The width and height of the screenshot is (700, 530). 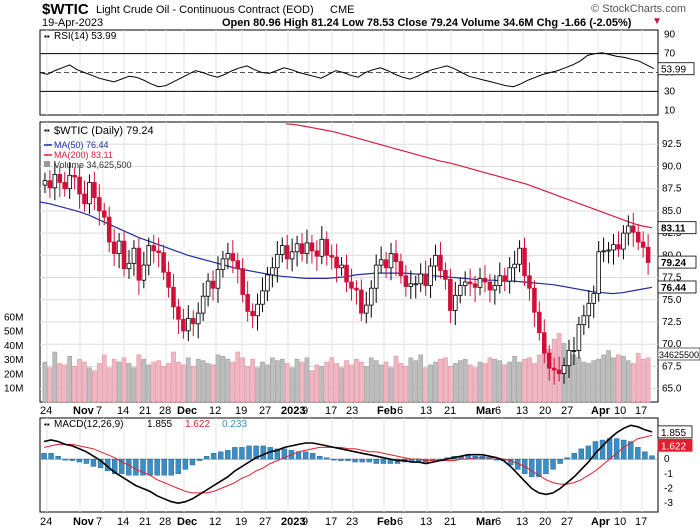 I want to click on macd-tick-label: -2, so click(x=668, y=489).